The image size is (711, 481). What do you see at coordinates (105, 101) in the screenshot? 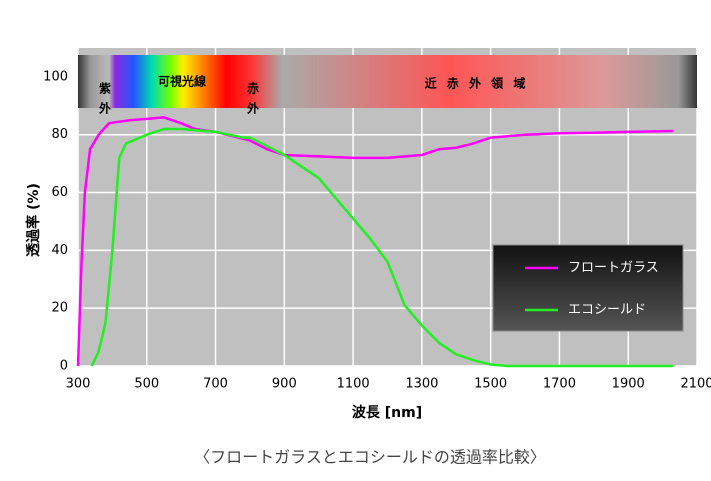
I see `annotation: 紫外` at bounding box center [105, 101].